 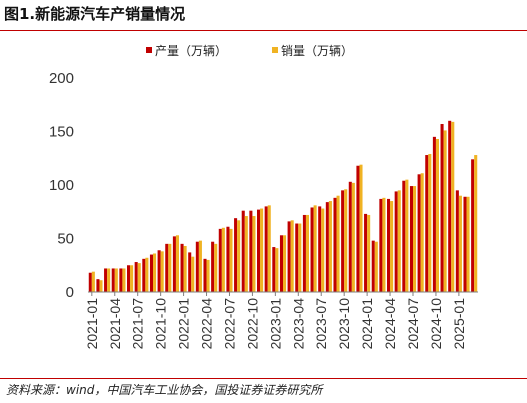 I want to click on x-tick-label: 2024-10, so click(x=436, y=324).